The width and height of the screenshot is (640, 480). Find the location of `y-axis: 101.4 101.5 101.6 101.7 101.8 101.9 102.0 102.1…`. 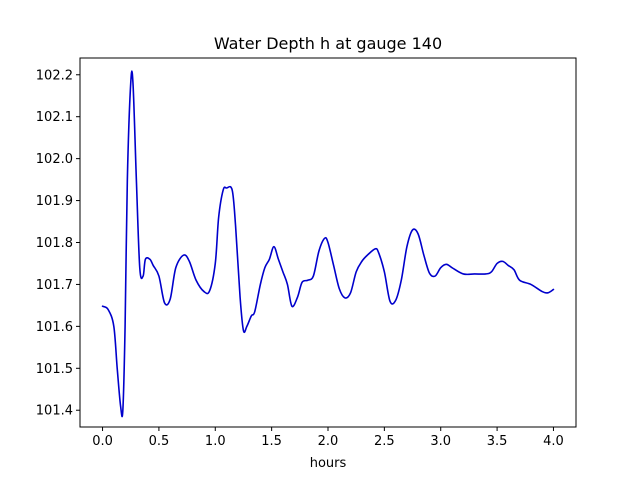

y-axis: 101.4 101.5 101.6 101.7 101.8 101.9 102.0 102.1… is located at coordinates (58, 243).